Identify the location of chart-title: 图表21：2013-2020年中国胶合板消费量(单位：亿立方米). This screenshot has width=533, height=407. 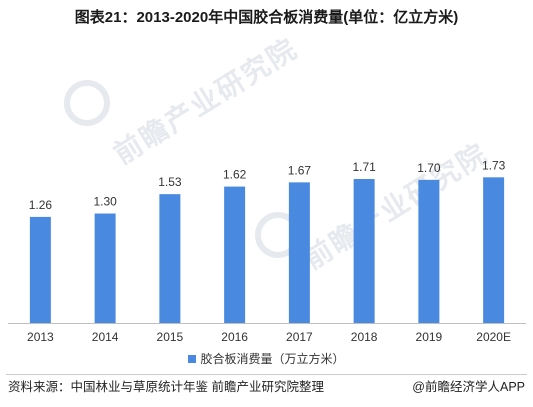
(266, 17).